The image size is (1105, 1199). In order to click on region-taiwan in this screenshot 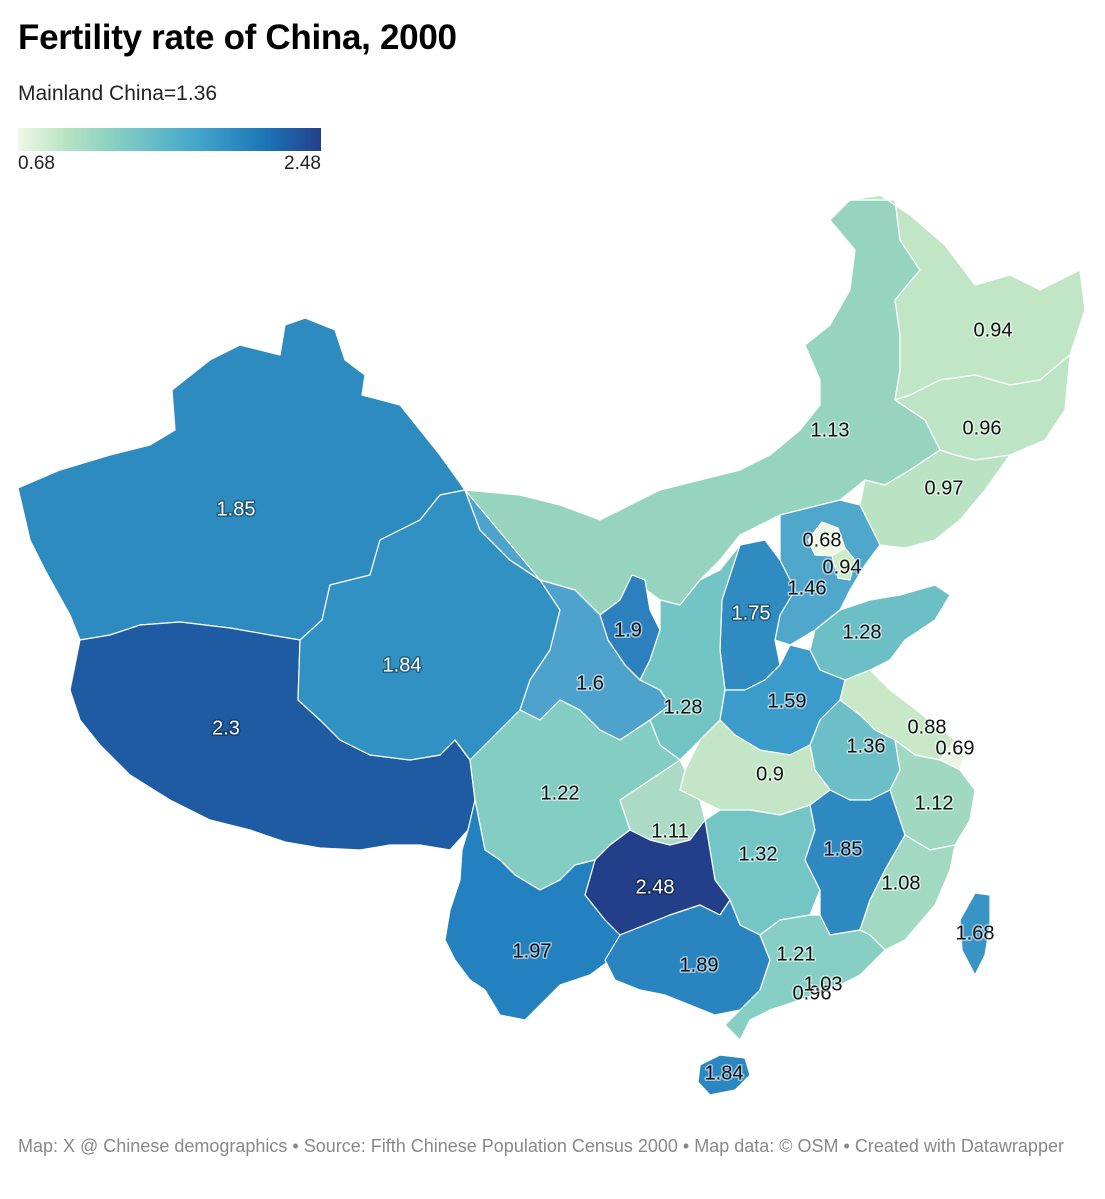, I will do `click(975, 934)`.